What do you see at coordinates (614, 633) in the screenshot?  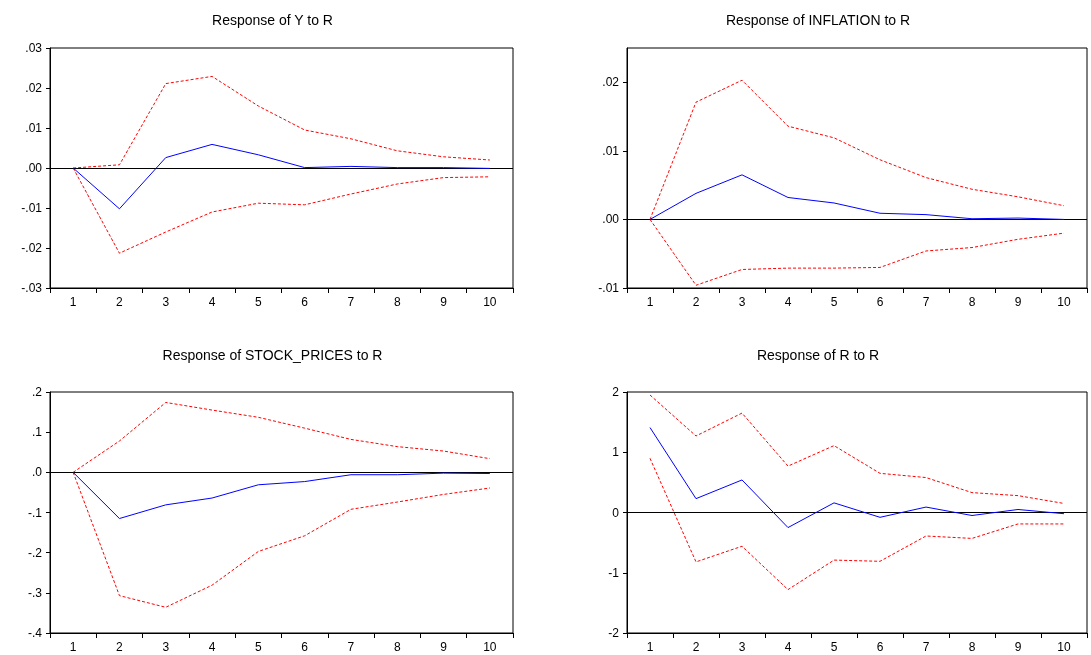 I see `y-tick-label: -2` at bounding box center [614, 633].